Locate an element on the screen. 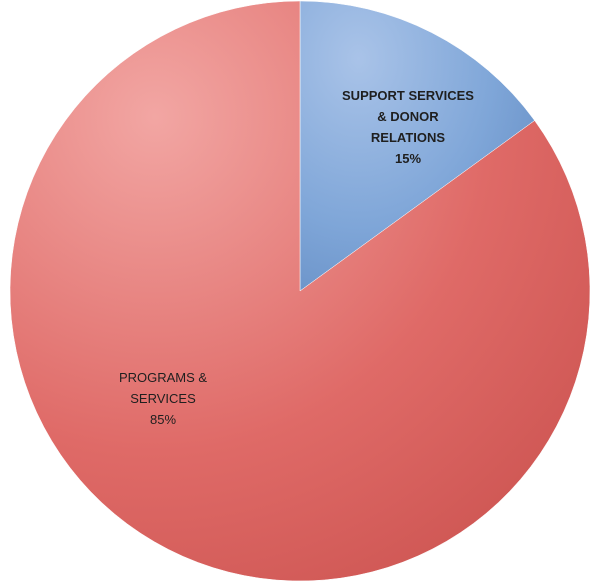 The image size is (590, 582). slice-label-programs-services: PROGRAMS & SERVICES 85% is located at coordinates (163, 398).